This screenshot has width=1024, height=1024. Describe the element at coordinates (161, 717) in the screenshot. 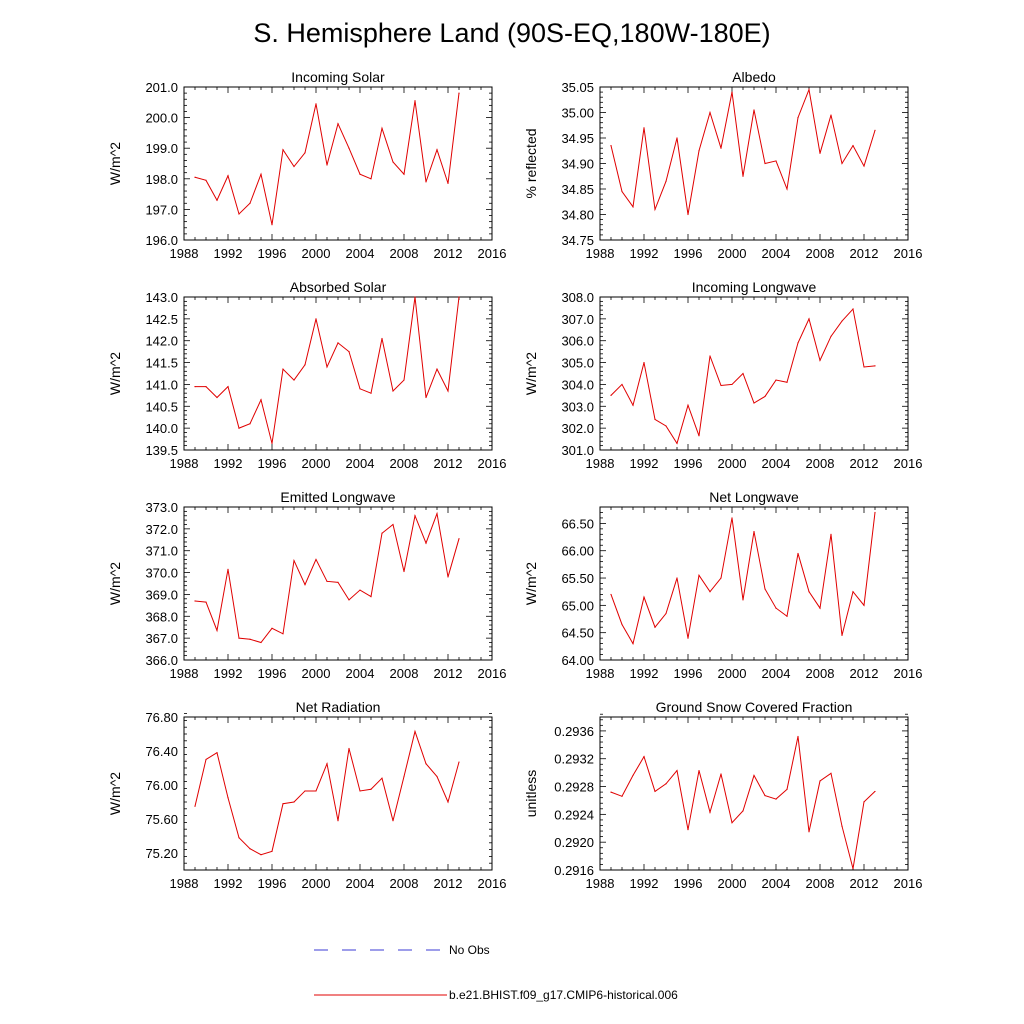

I see `y-tick-label: 76.80` at that location.